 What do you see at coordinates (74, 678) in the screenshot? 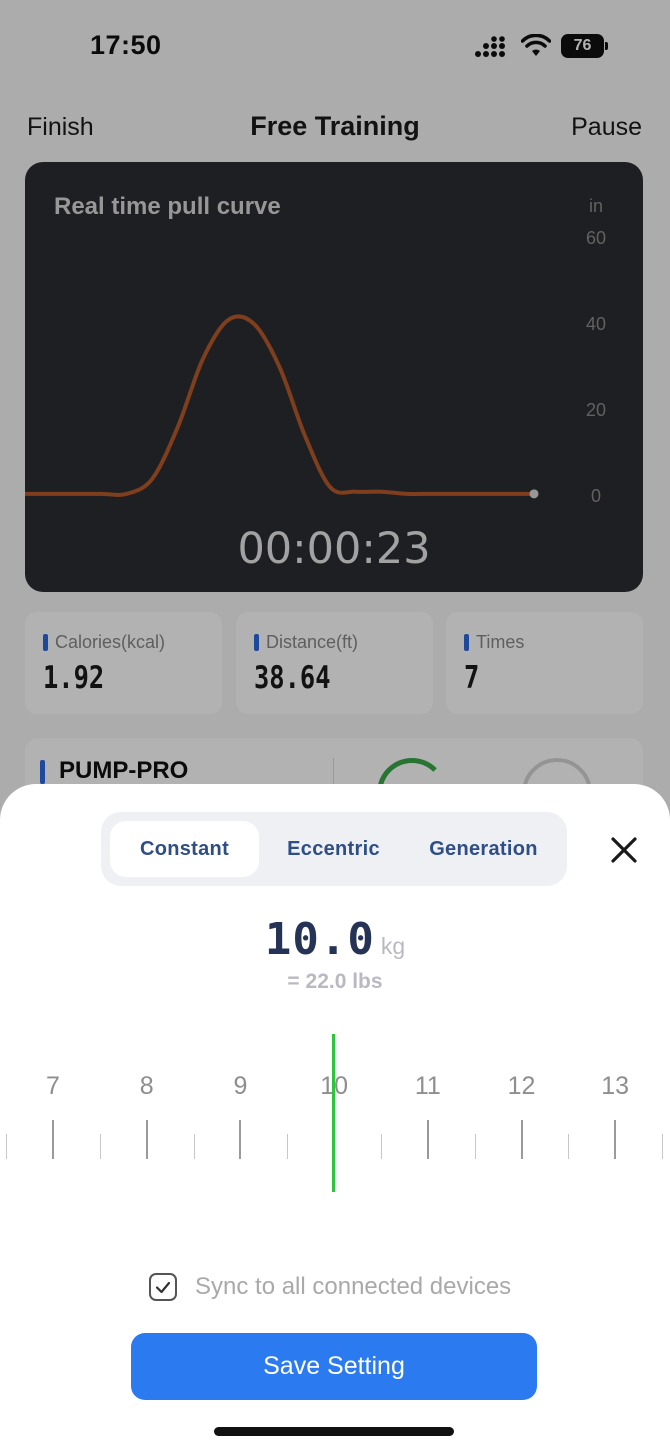
I see `stat-value: 1.92` at bounding box center [74, 678].